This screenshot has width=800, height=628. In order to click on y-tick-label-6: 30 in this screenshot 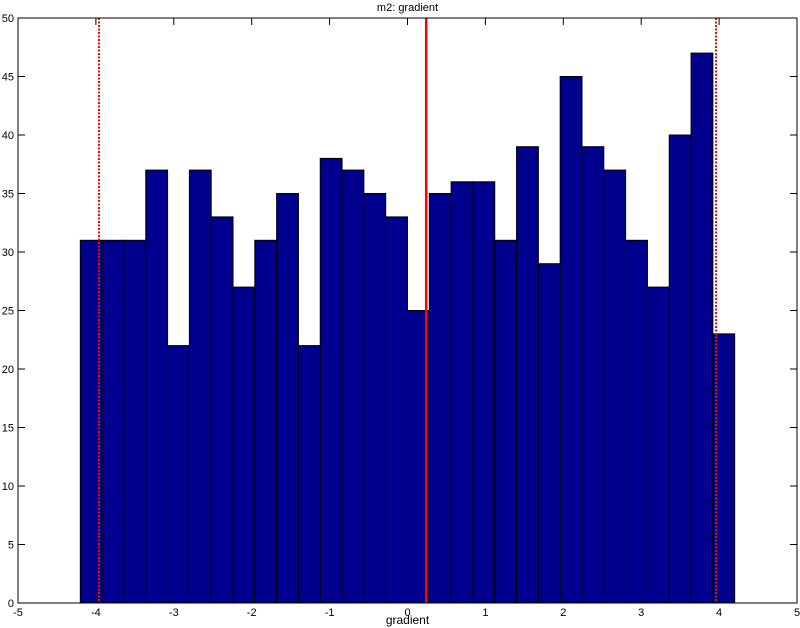, I will do `click(8, 253)`.